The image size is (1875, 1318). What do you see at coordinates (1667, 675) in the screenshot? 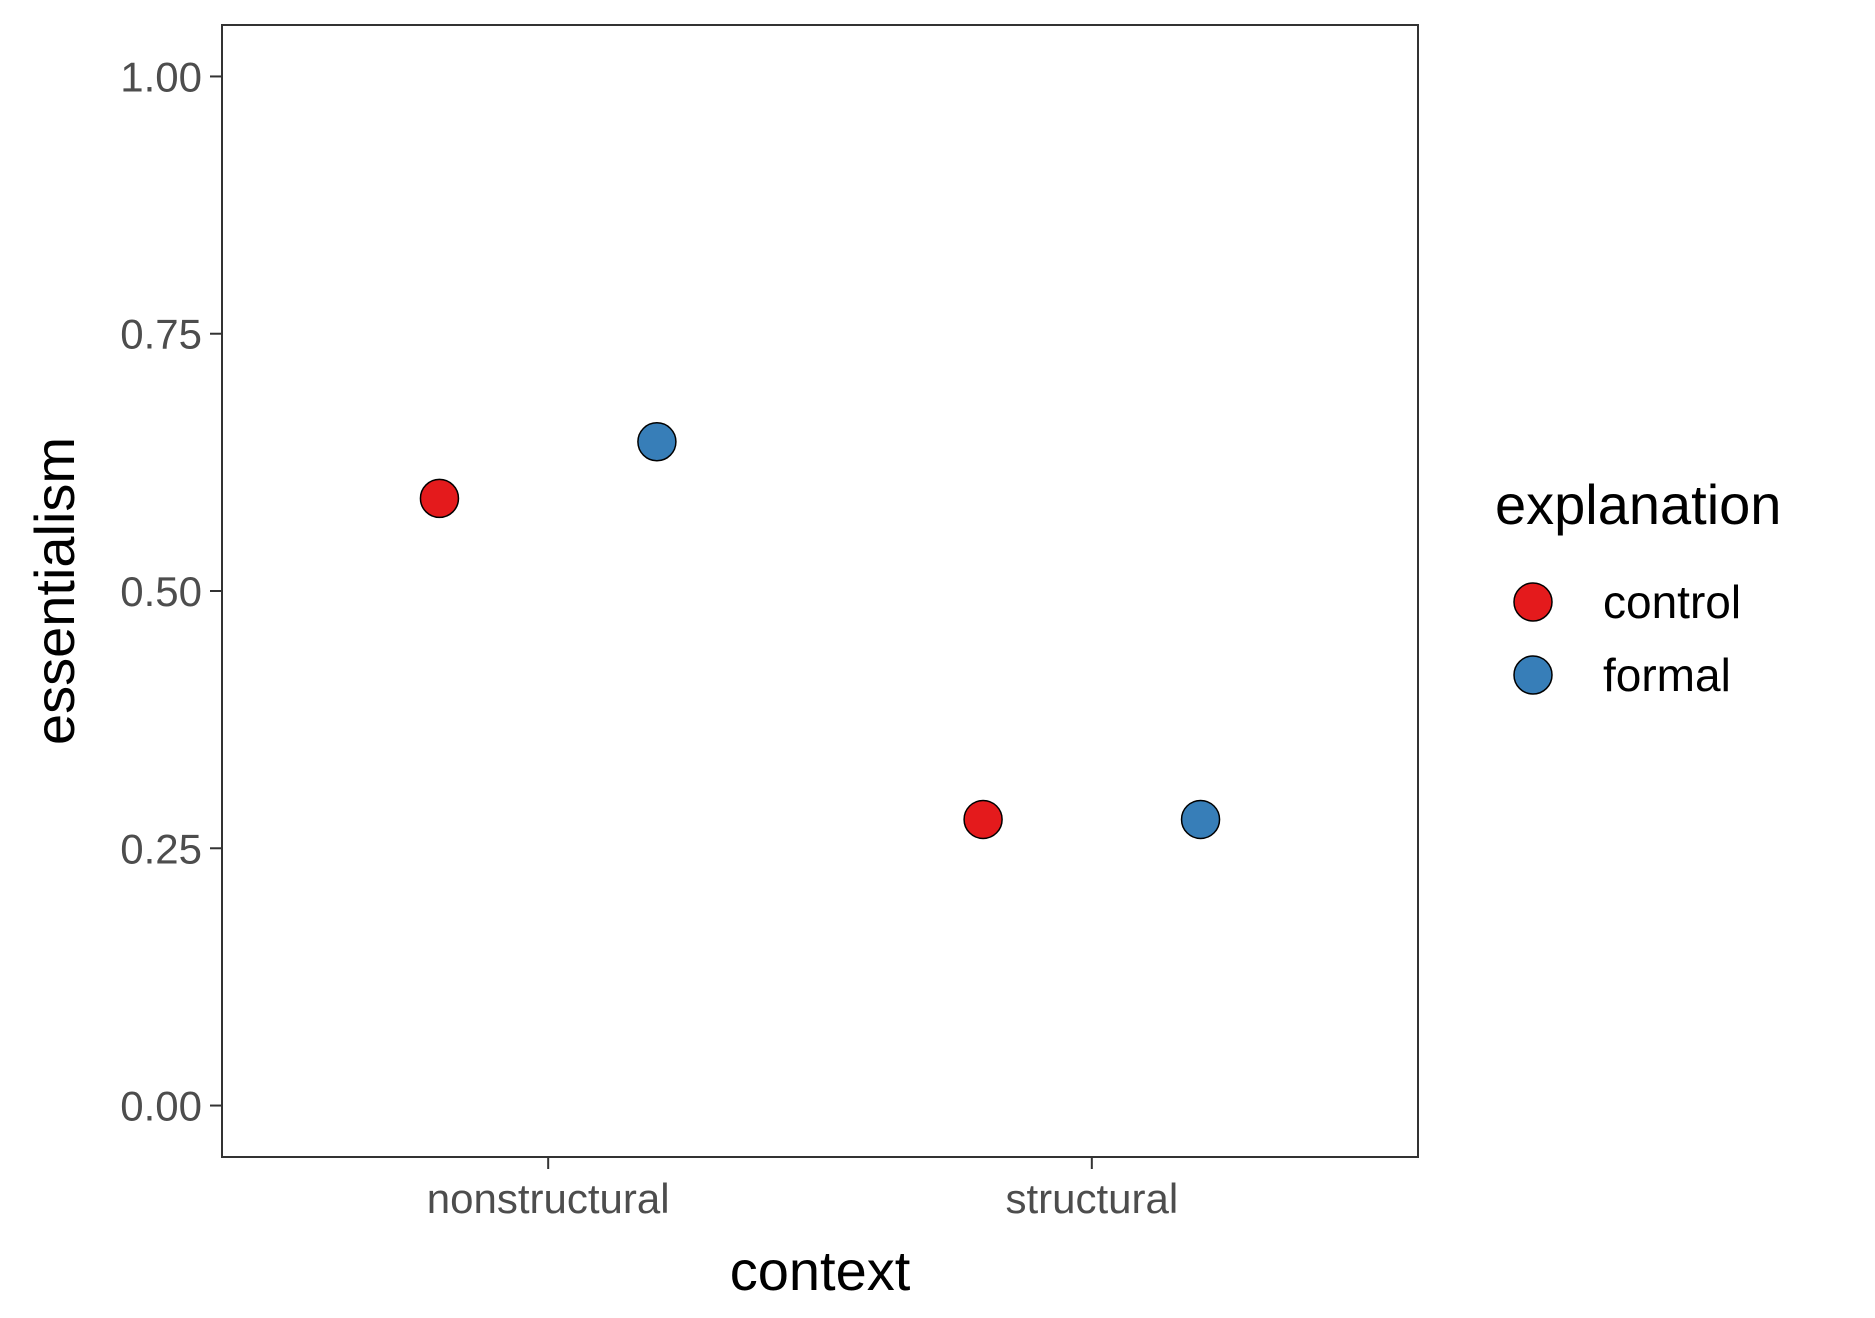
I see `legend-label-formal: formal` at bounding box center [1667, 675].